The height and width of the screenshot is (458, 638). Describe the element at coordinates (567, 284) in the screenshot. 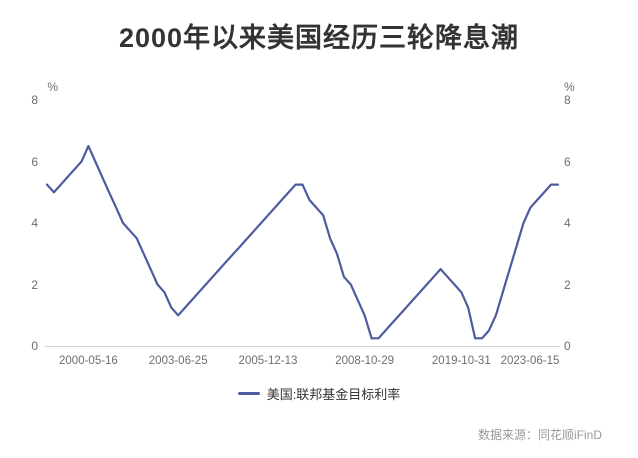

I see `y-tick-label-right: 2` at that location.